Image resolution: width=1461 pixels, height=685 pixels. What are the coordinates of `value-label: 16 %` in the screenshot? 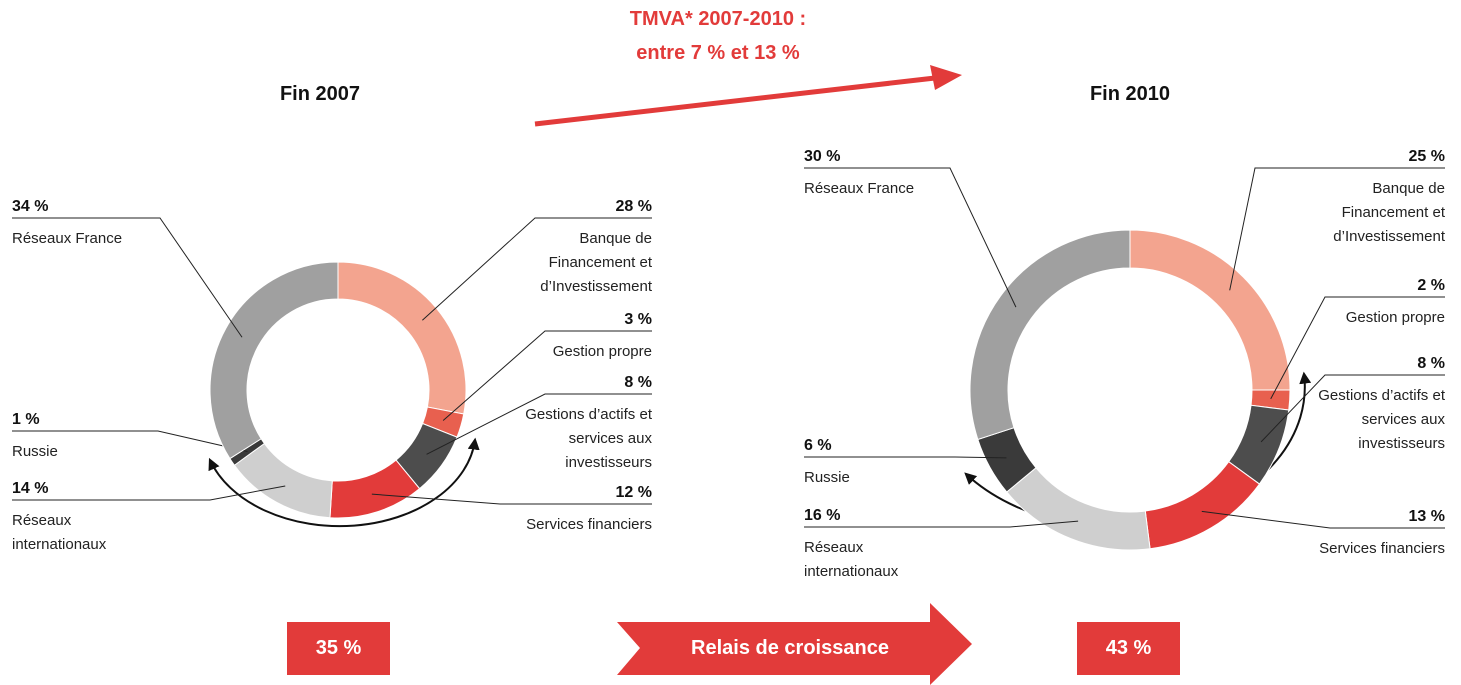 It's located at (822, 515).